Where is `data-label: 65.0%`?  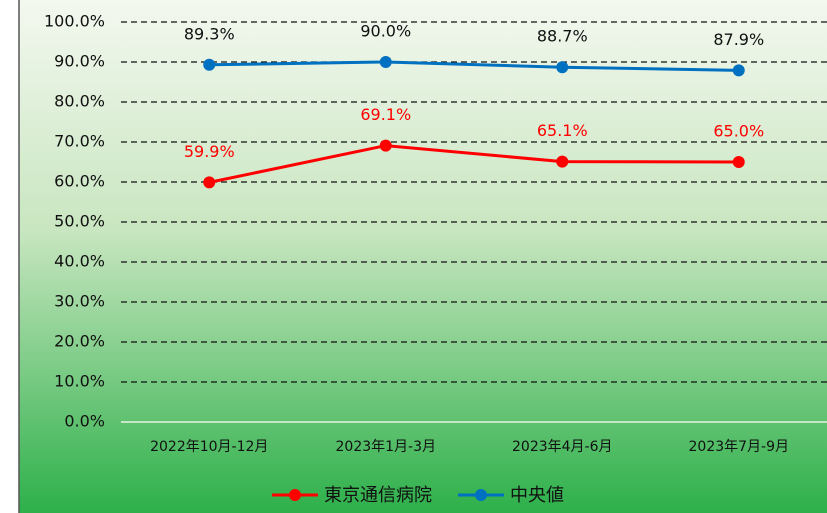 data-label: 65.0% is located at coordinates (738, 131).